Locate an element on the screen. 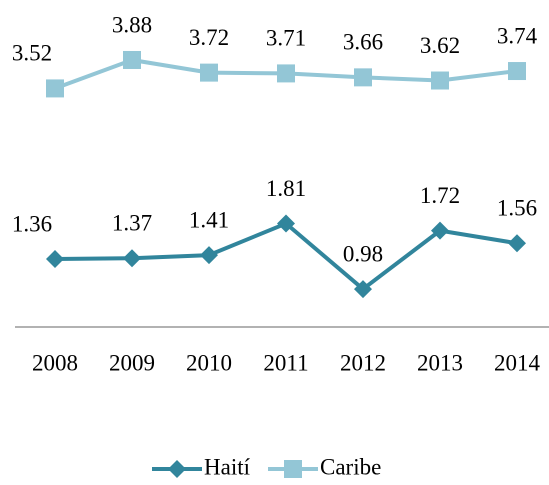  data-label: 3.66 is located at coordinates (363, 42).